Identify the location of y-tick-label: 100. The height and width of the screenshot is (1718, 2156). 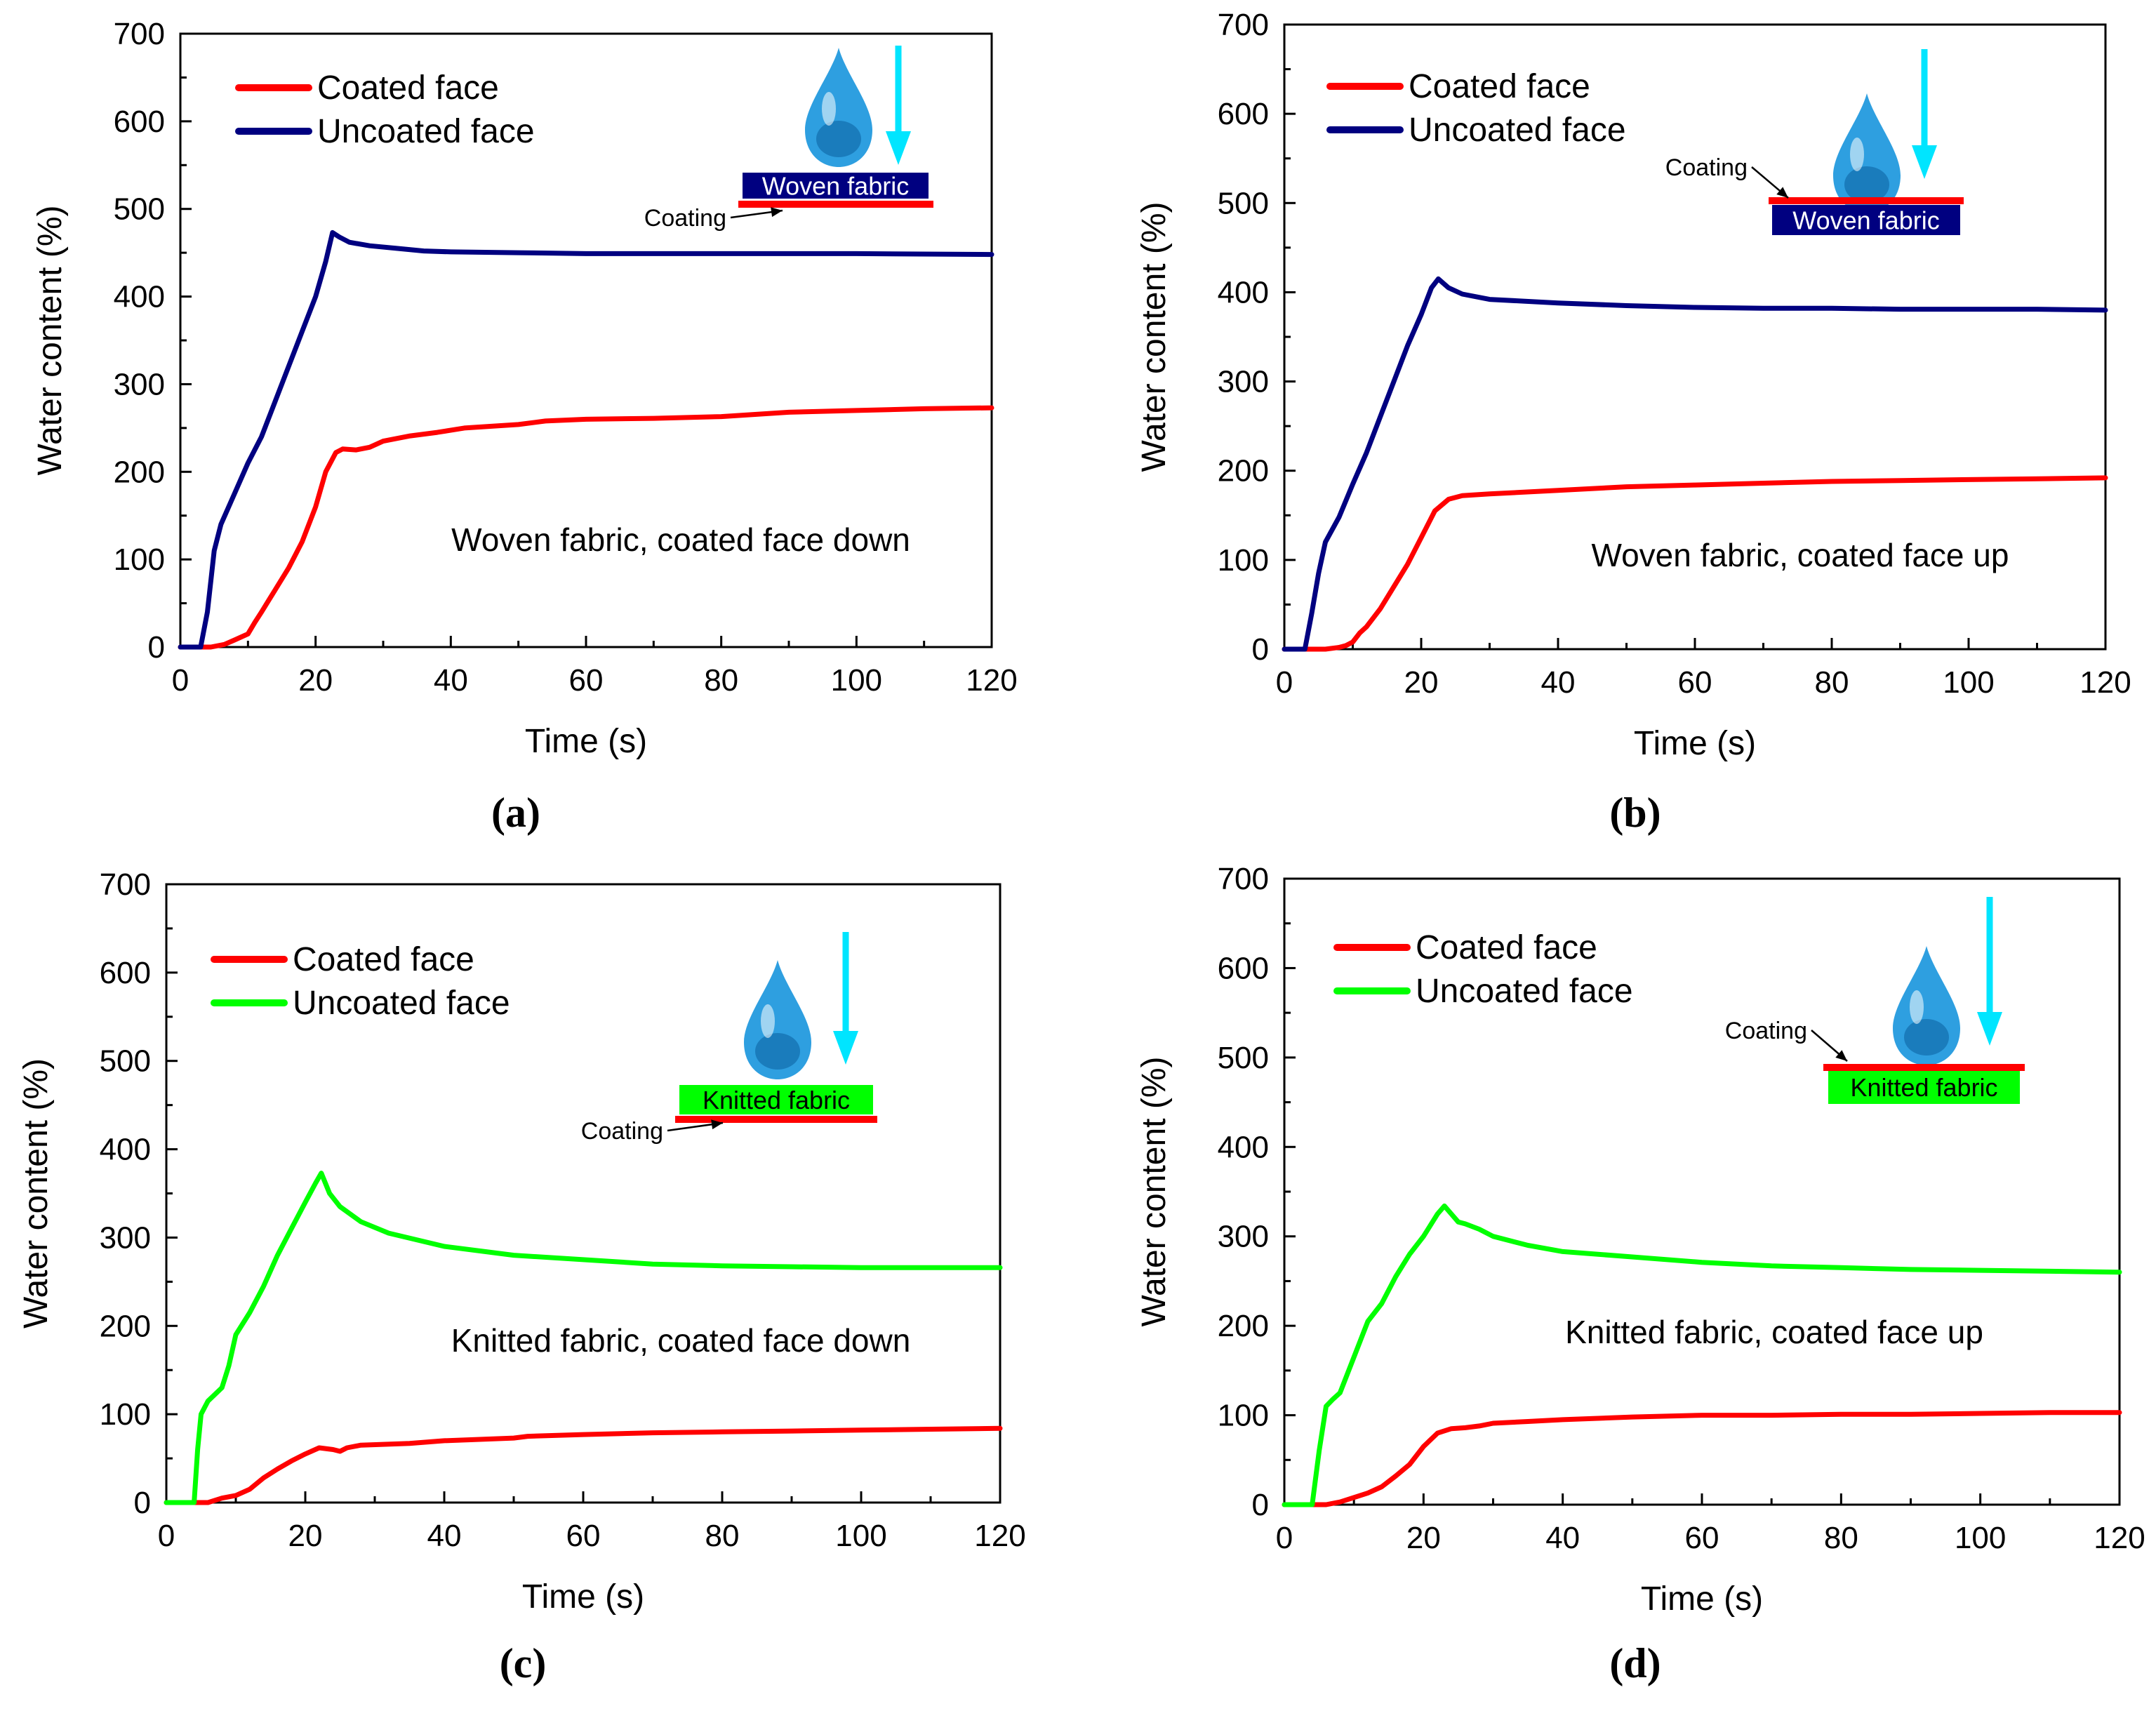
(1243, 1416).